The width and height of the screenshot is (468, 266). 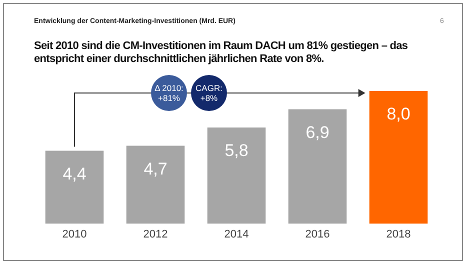 I want to click on data-label: 6,9, so click(x=318, y=132).